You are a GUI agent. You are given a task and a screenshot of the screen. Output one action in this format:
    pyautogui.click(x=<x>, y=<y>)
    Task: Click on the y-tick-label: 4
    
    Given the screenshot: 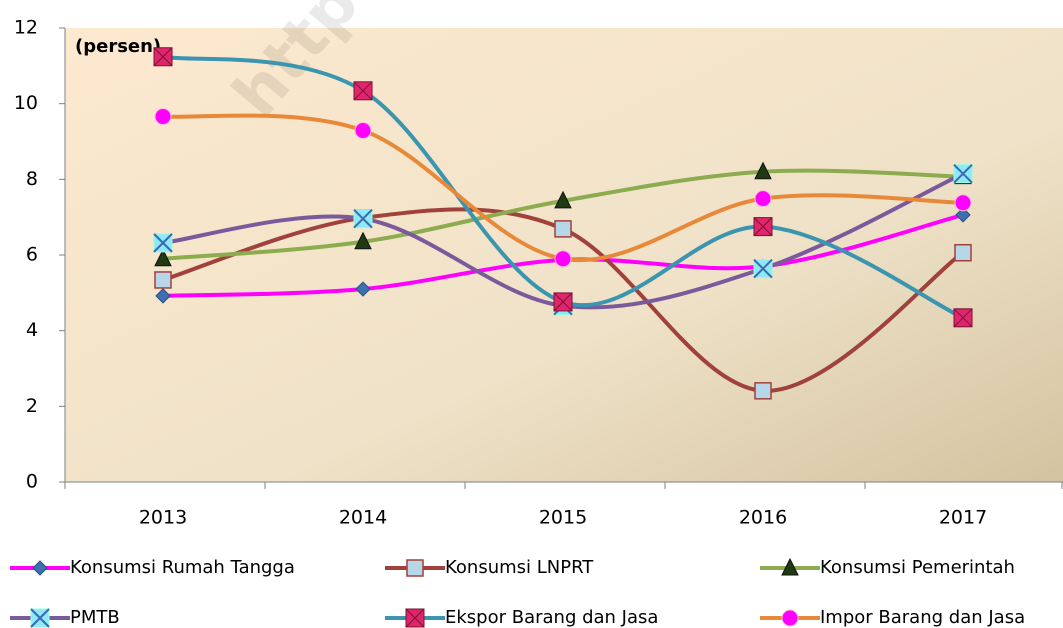 What is the action you would take?
    pyautogui.click(x=32, y=330)
    